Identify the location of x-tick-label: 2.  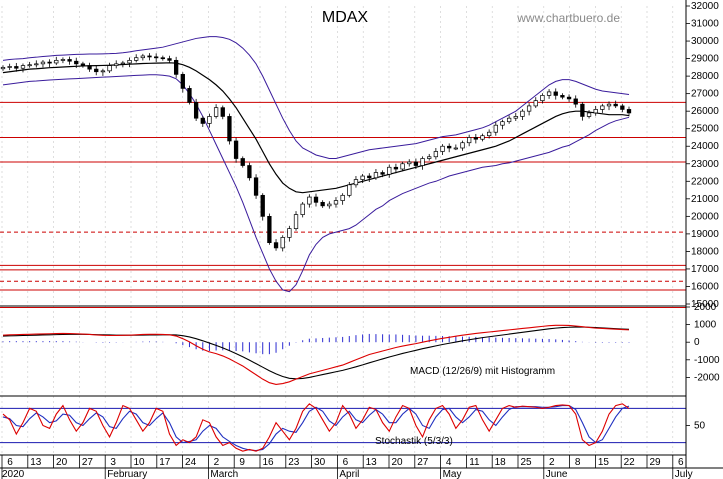
(217, 462).